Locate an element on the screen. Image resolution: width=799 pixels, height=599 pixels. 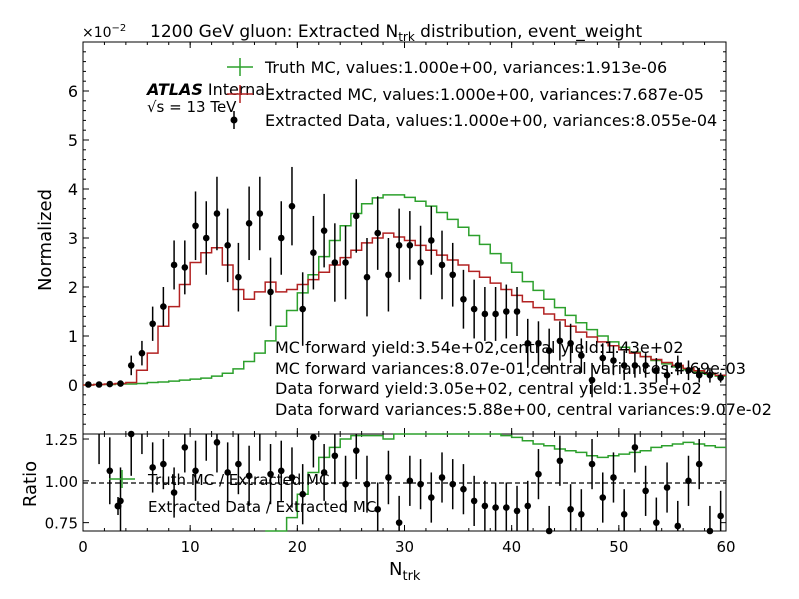
legend-data-marker is located at coordinates (234, 120).